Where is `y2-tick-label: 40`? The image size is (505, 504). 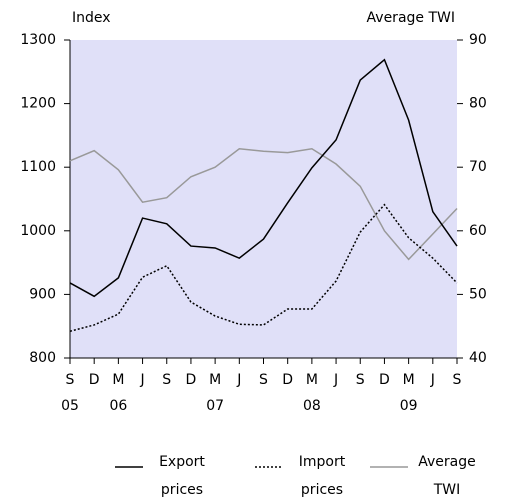
y2-tick-label: 40 is located at coordinates (478, 358).